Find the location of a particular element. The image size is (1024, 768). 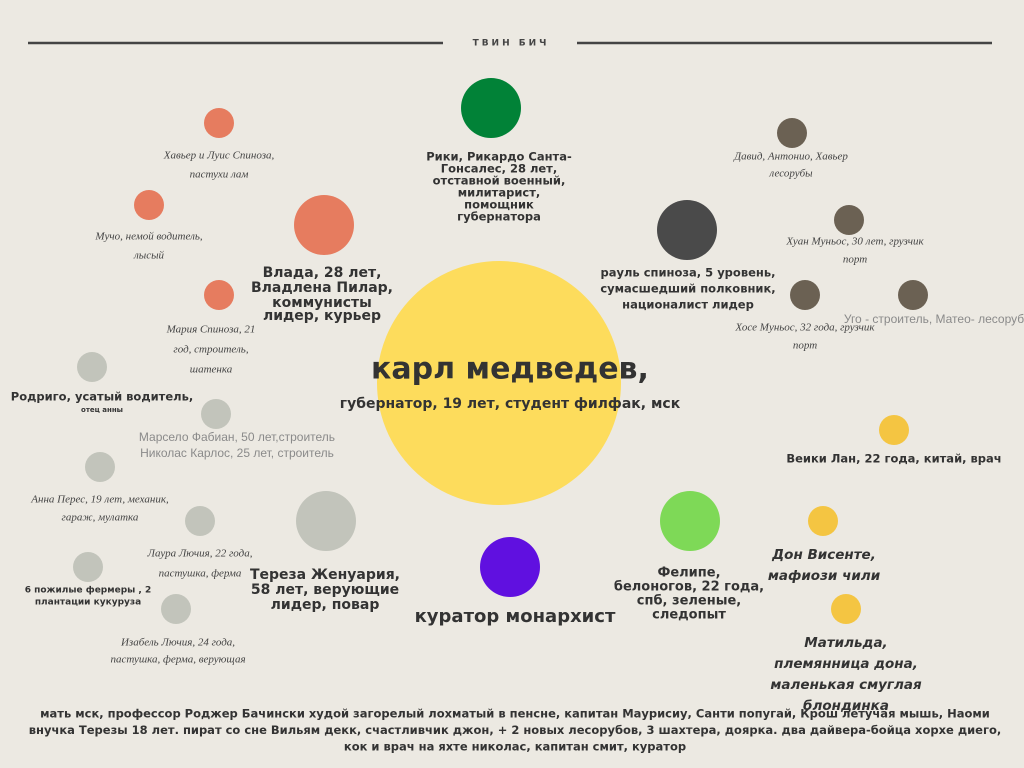

node-label: Рики, Рикардо Санта- is located at coordinates (499, 157).